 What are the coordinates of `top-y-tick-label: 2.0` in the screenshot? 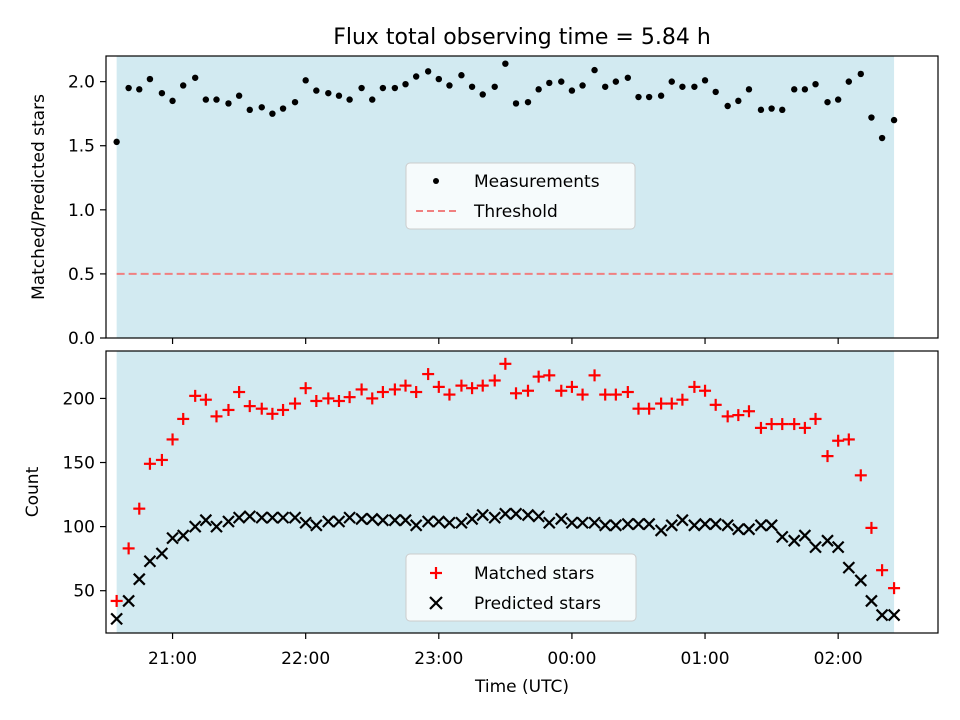 It's located at (81, 83).